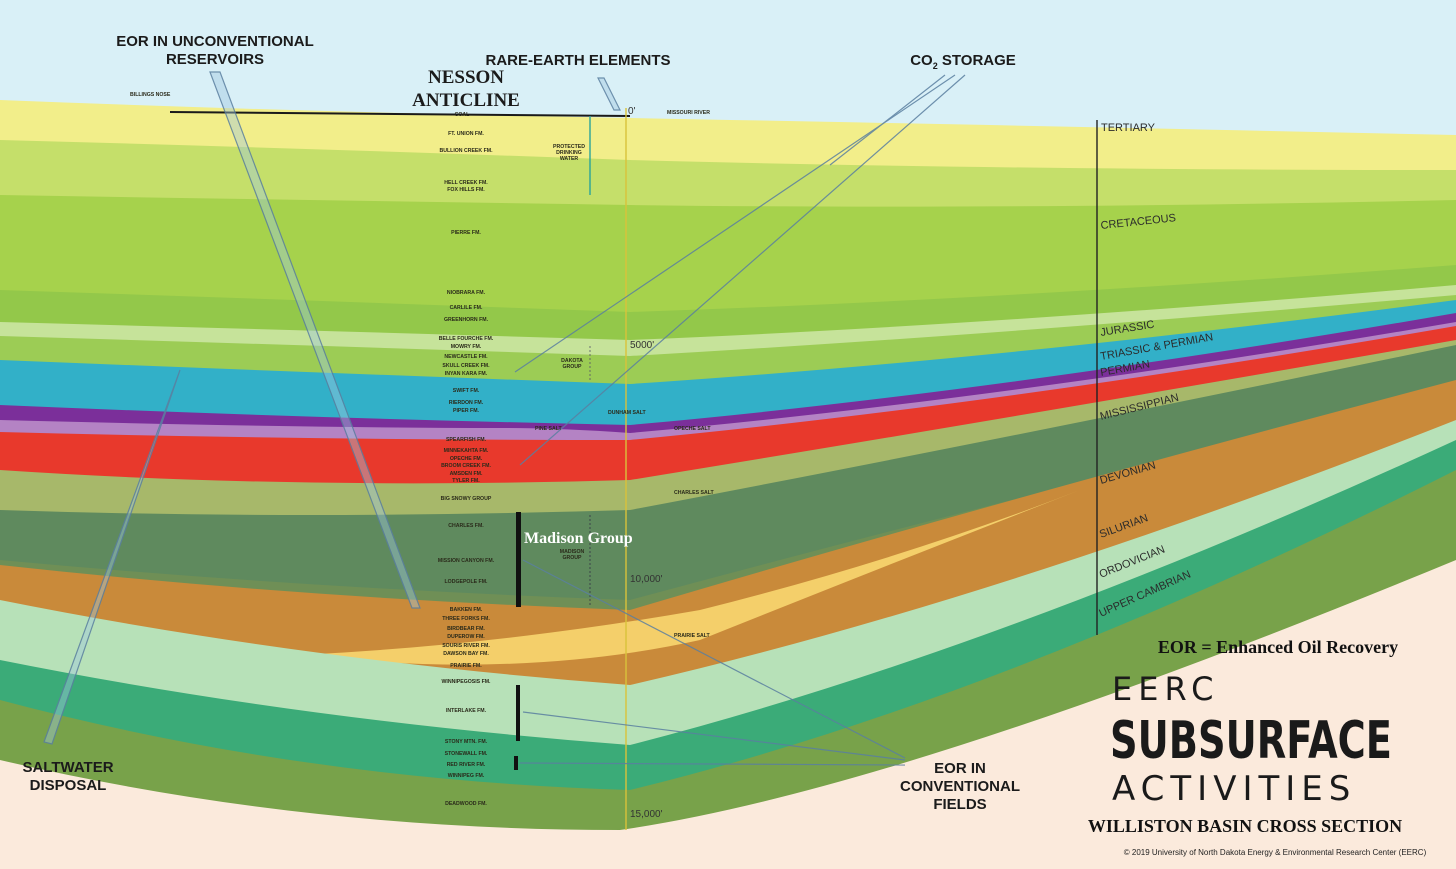 This screenshot has height=869, width=1456. I want to click on formation-label: FT. UNION FM., so click(466, 134).